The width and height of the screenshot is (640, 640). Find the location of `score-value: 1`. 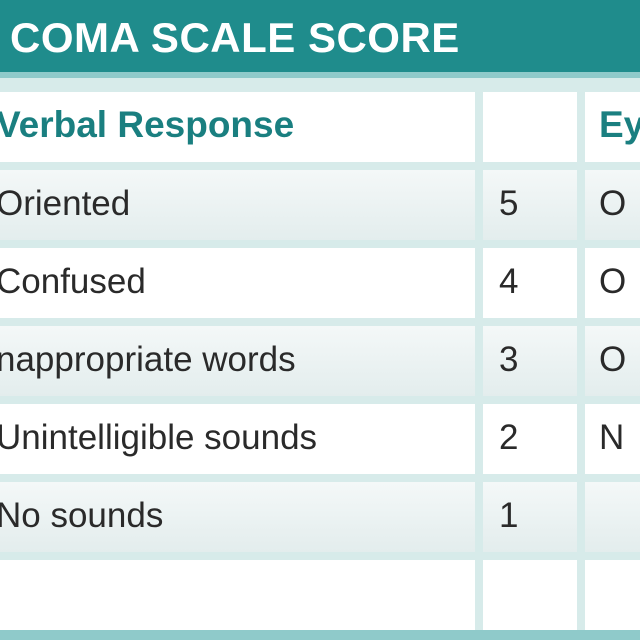

score-value: 1 is located at coordinates (509, 515).